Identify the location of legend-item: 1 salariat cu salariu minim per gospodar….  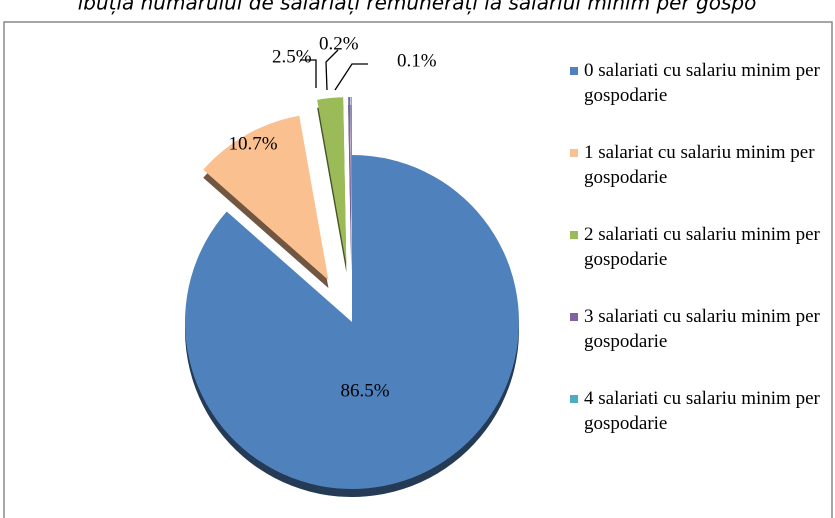
(695, 181).